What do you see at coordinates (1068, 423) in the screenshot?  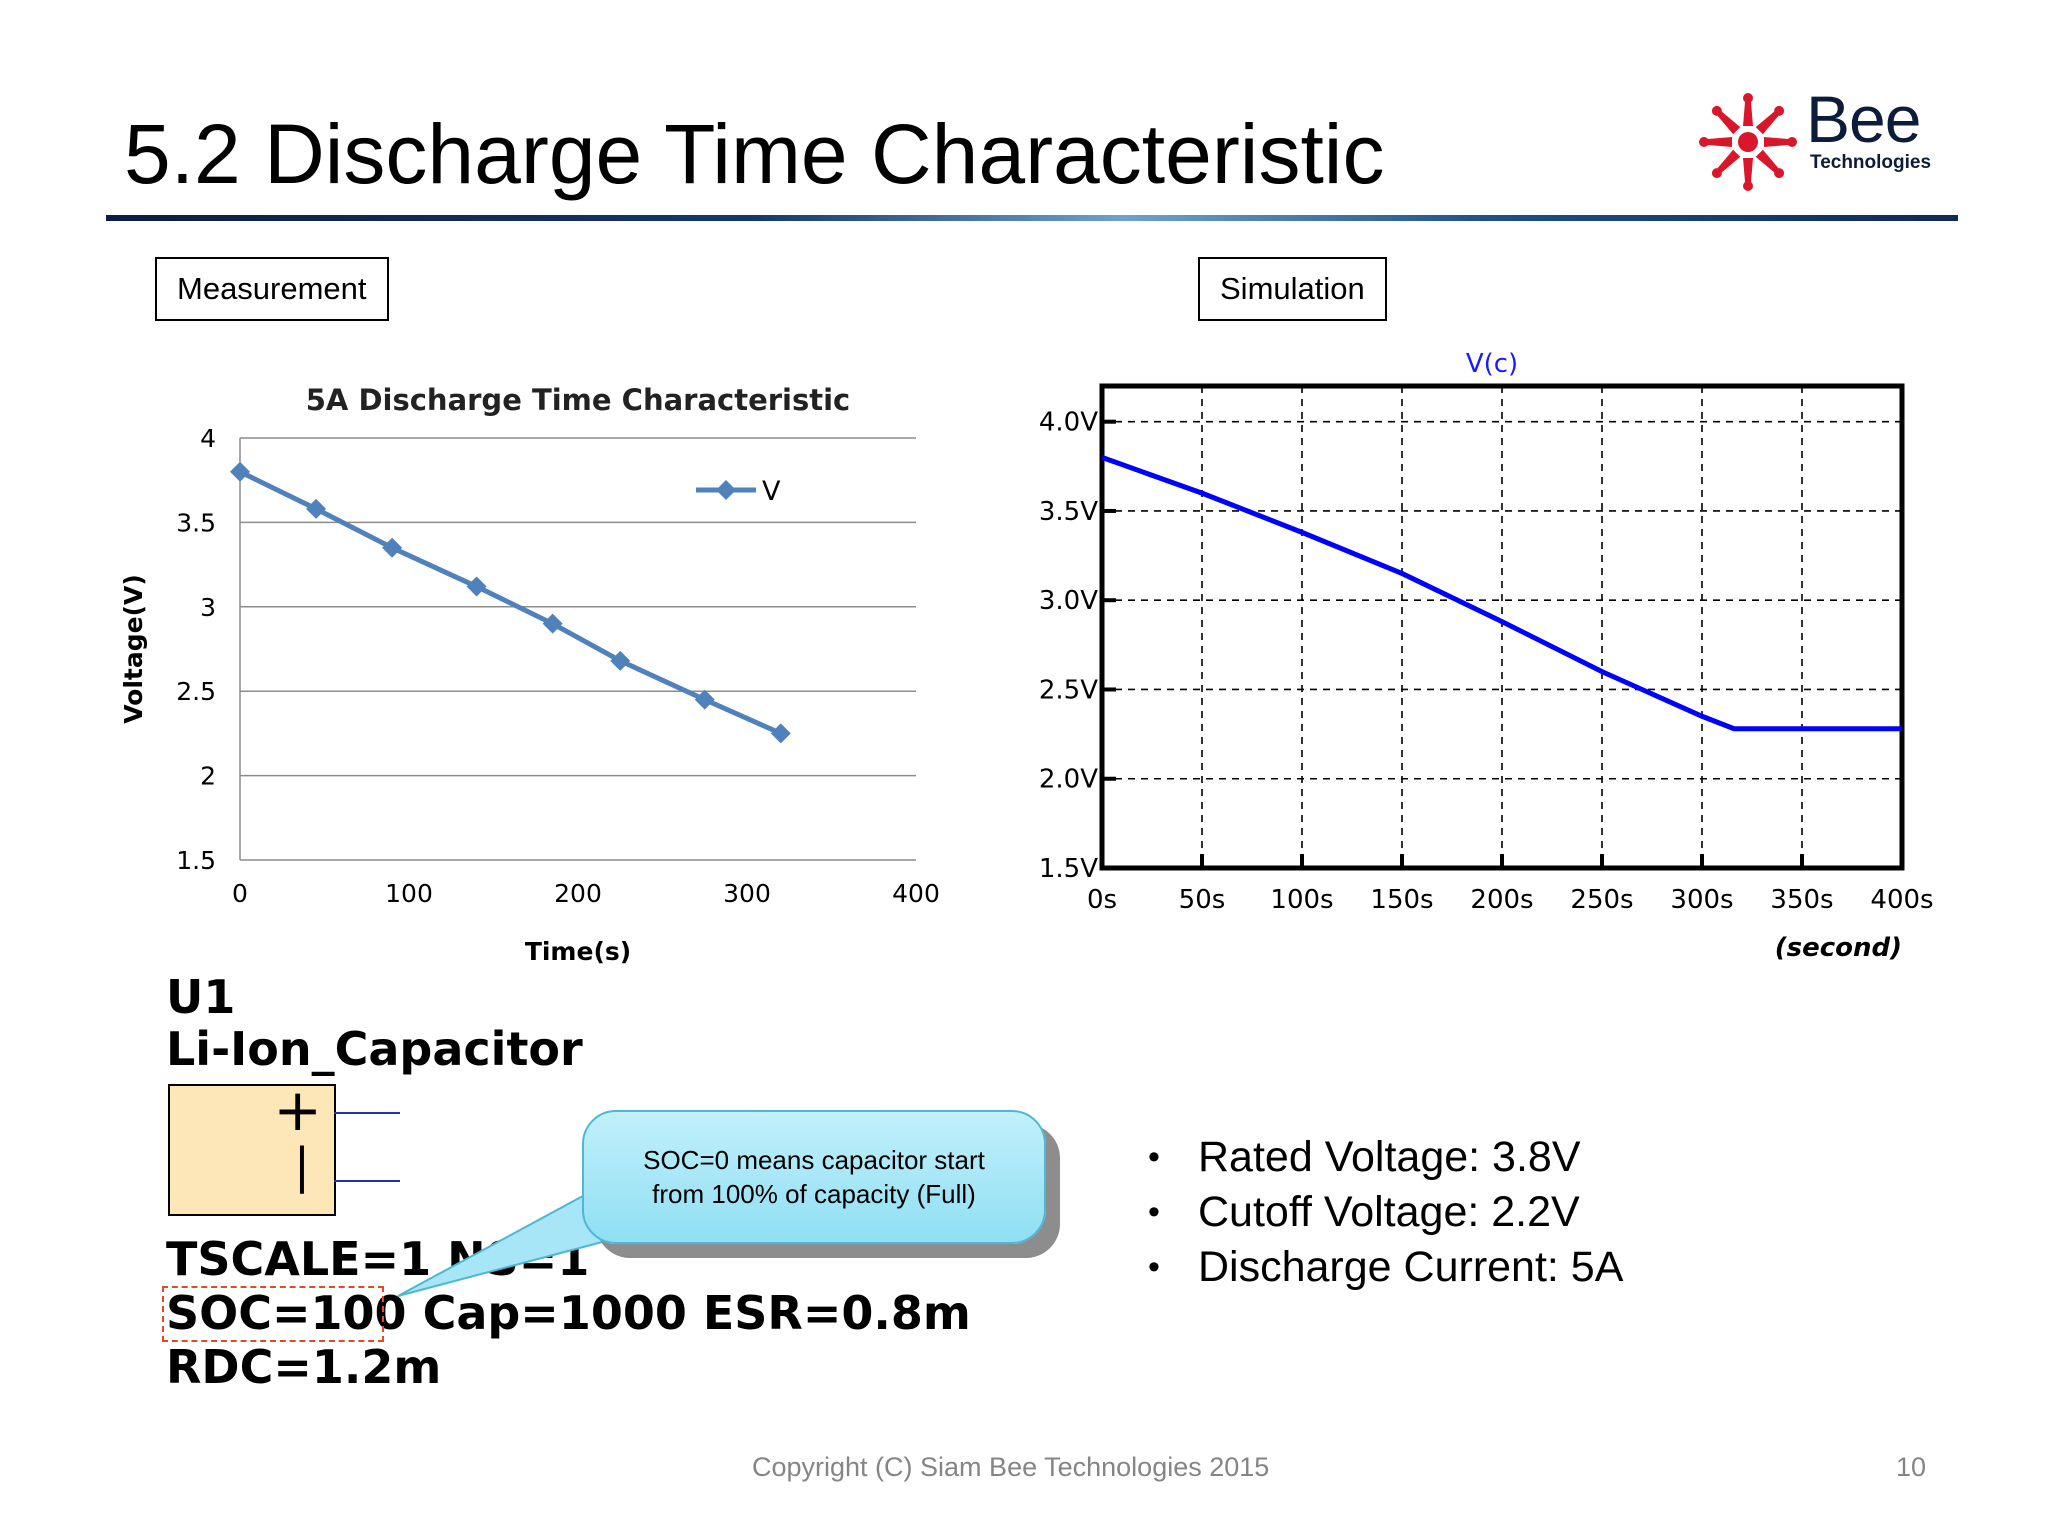 I see `y-tick-label: 4.0V` at bounding box center [1068, 423].